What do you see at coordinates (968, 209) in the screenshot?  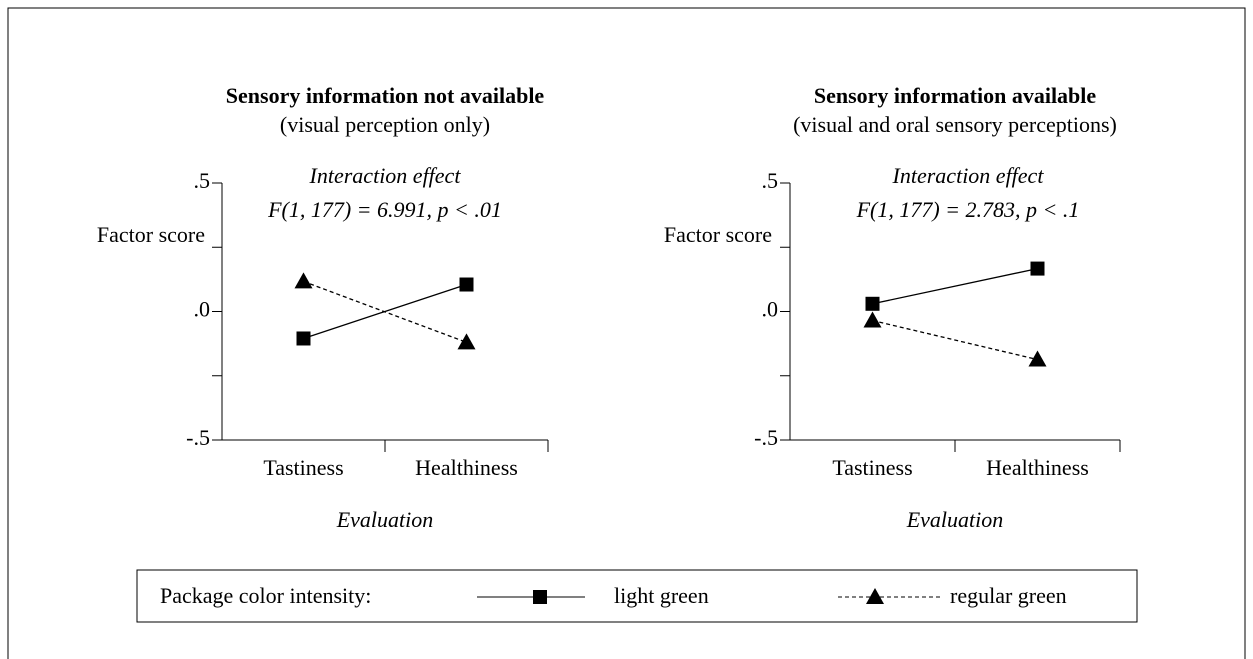 I see `annotation: F(1, 177) = 2.783, p < .1` at bounding box center [968, 209].